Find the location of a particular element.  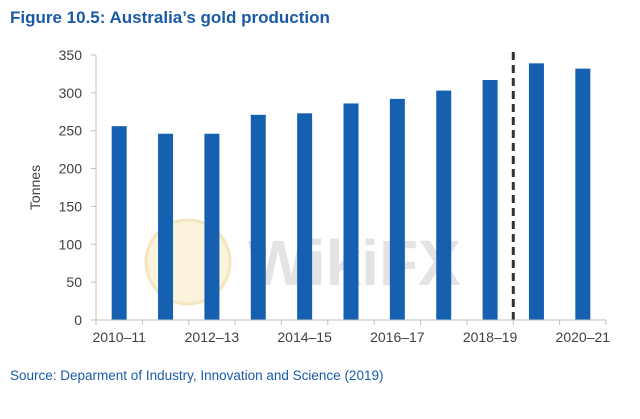

bar-2017–18 is located at coordinates (444, 205).